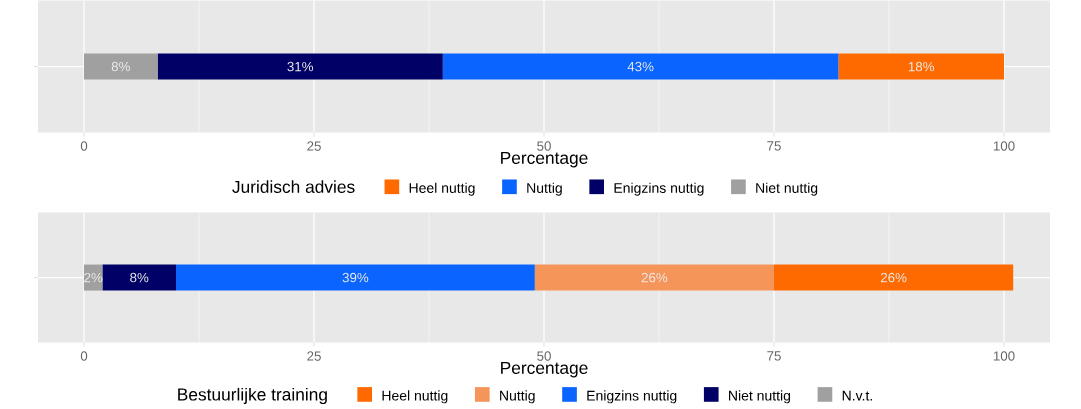  Describe the element at coordinates (857, 396) in the screenshot. I see `legend-label: N.v.t.` at that location.